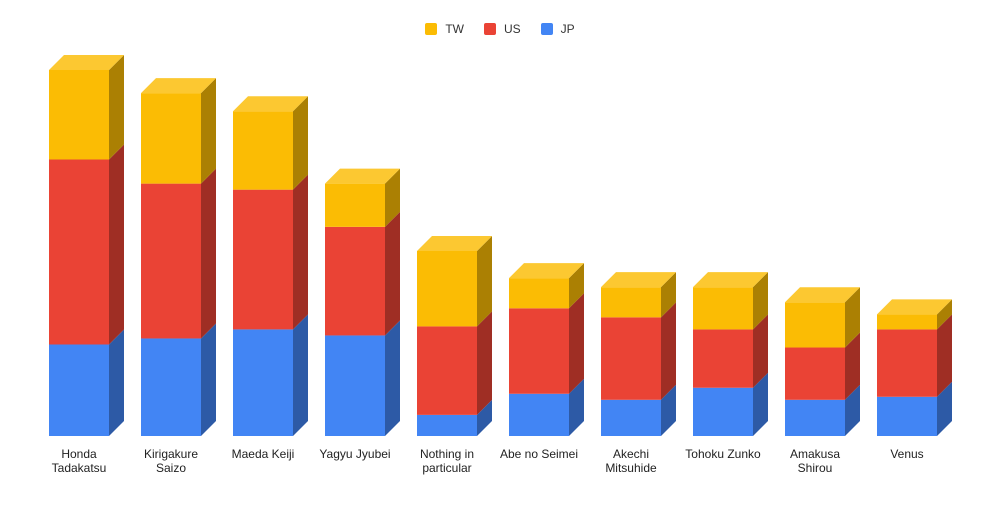 This screenshot has height=505, width=1000. I want to click on bar-venus-tw, so click(907, 322).